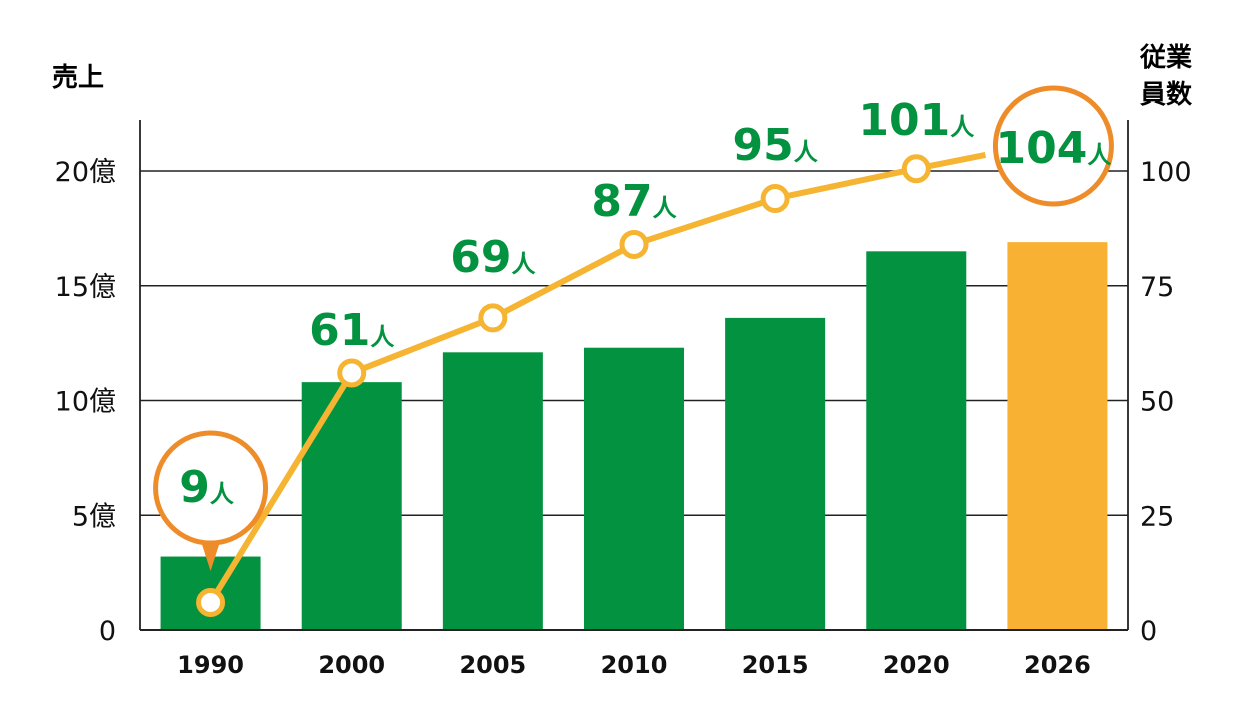 The height and width of the screenshot is (704, 1236). What do you see at coordinates (916, 440) in the screenshot?
I see `bar-2020` at bounding box center [916, 440].